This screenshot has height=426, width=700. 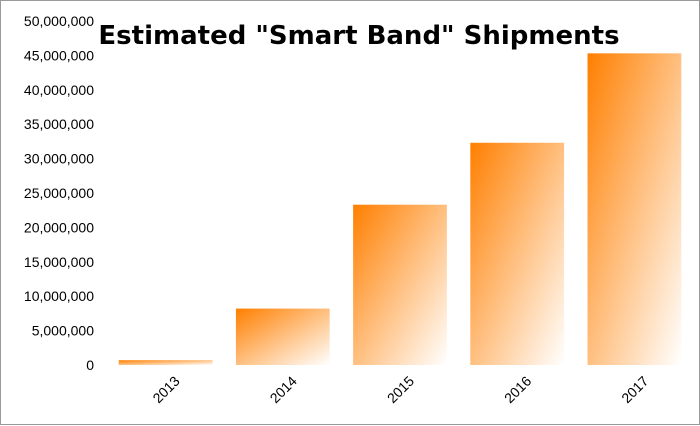 I want to click on bar-2015, so click(x=400, y=284).